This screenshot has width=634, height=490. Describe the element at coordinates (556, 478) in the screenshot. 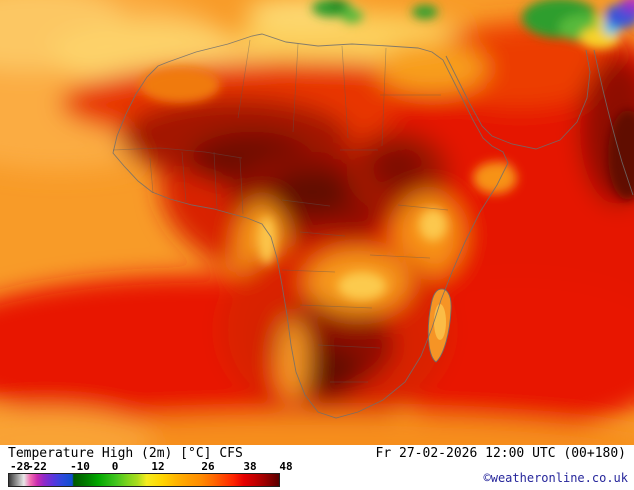

I see `copyright-link: ©weatheronline.co.uk` at that location.